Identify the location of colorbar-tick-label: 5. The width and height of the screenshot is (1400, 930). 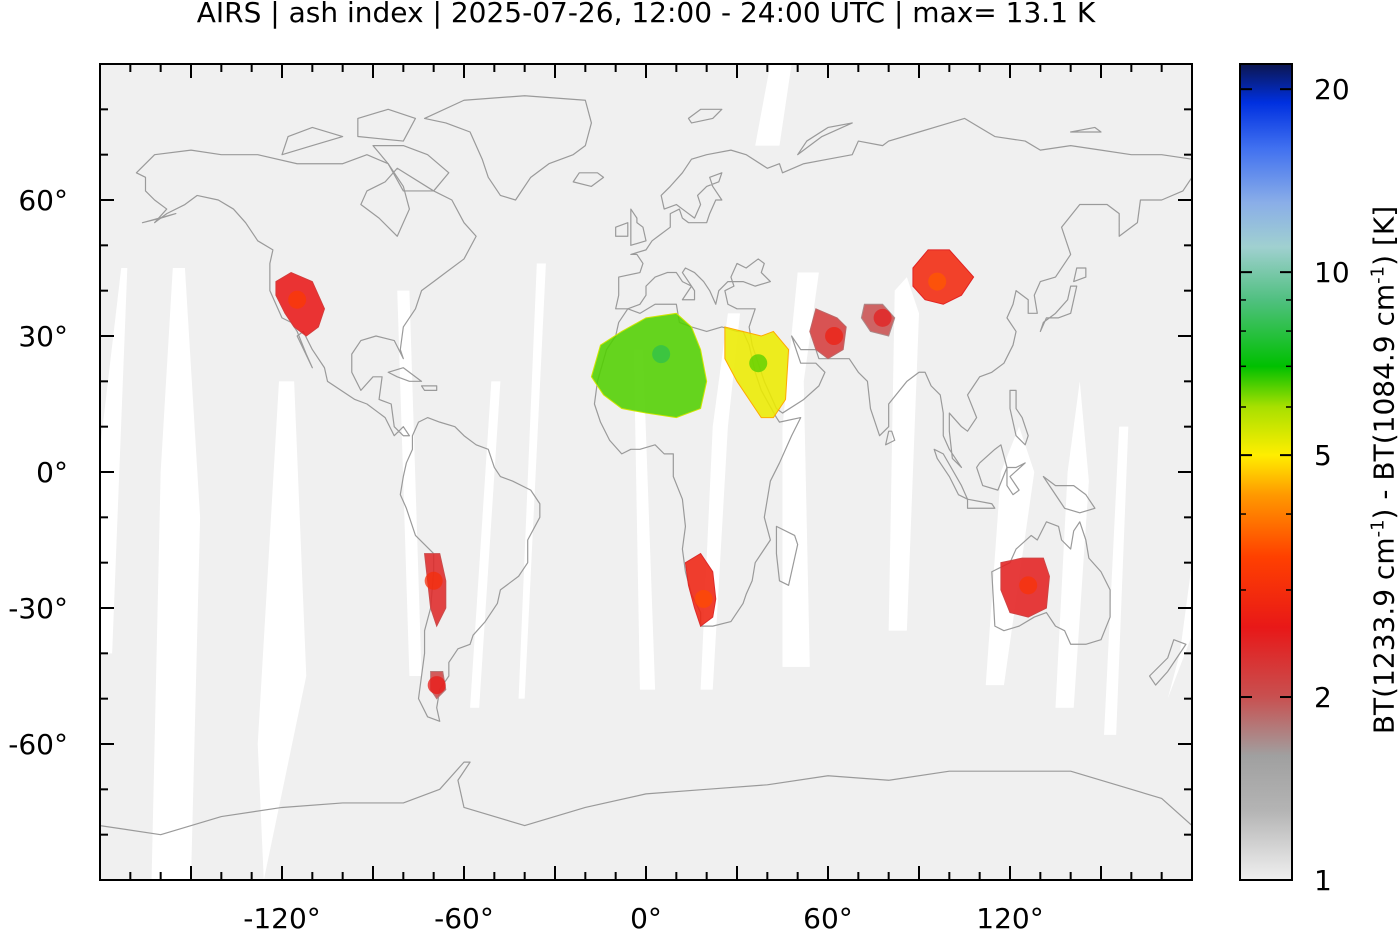
(1323, 455).